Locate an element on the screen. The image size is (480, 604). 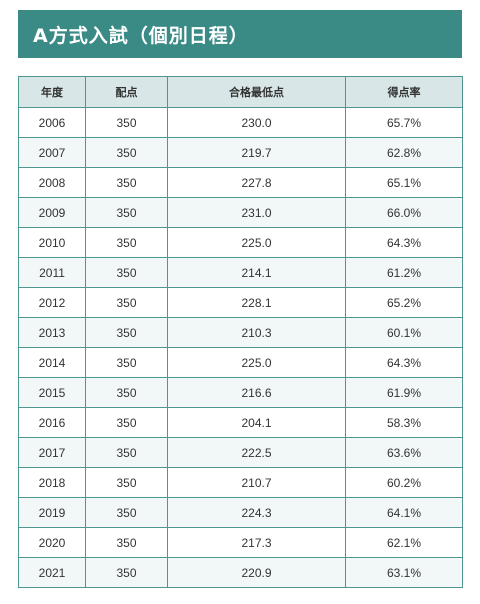
header-score-rate: 得点率 is located at coordinates (404, 92).